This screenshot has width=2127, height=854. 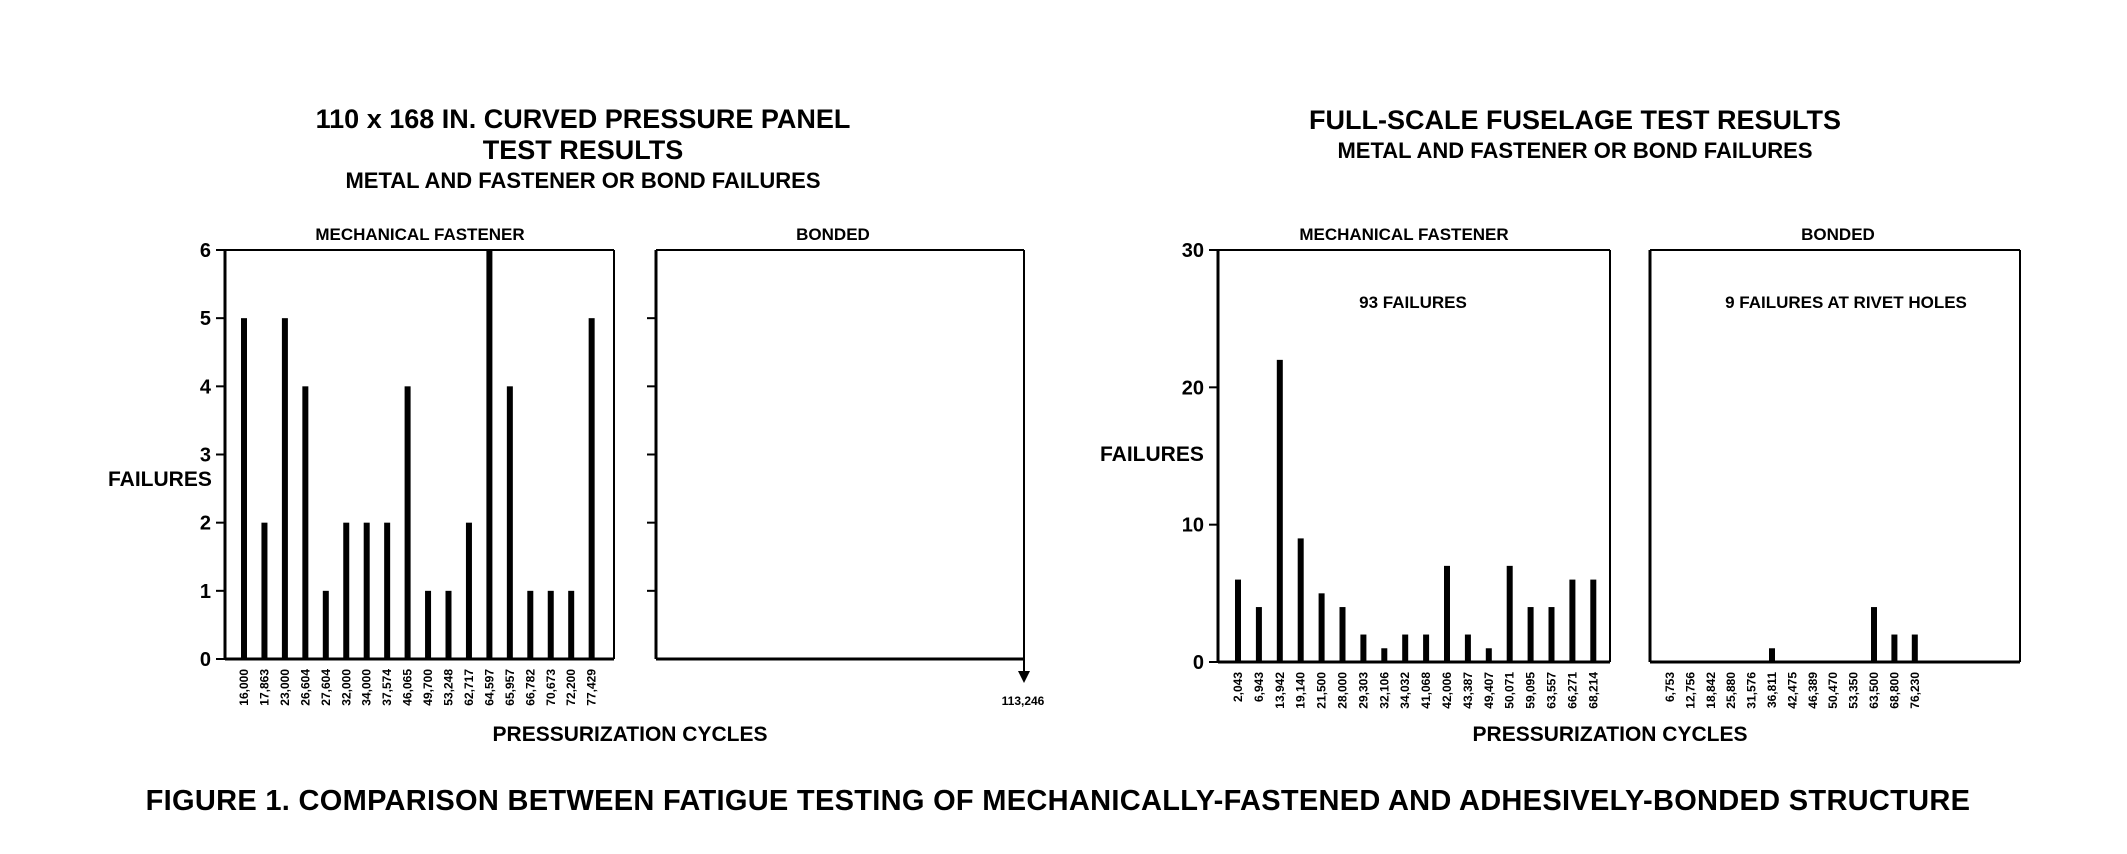 What do you see at coordinates (1238, 687) in the screenshot?
I see `x-tick-label: 2,043` at bounding box center [1238, 687].